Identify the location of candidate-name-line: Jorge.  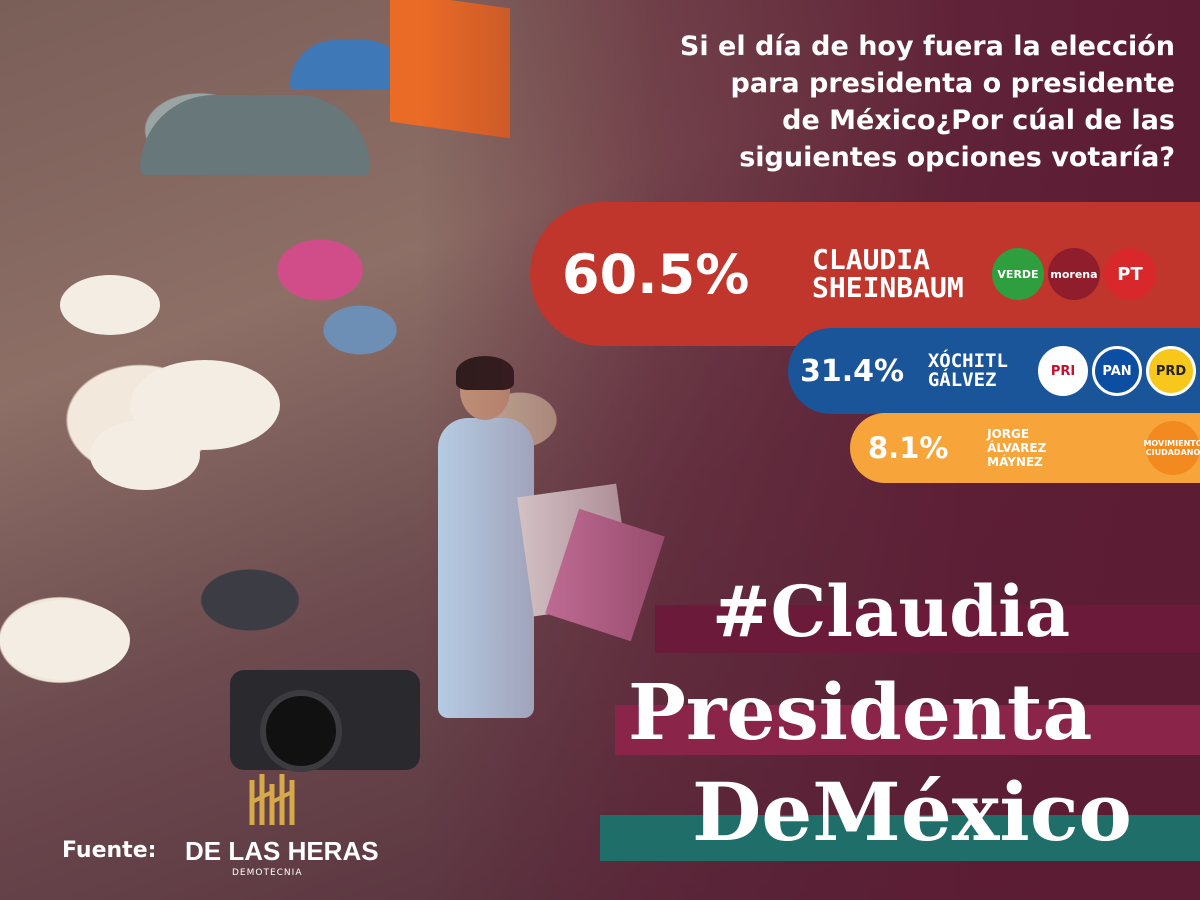
(1008, 434).